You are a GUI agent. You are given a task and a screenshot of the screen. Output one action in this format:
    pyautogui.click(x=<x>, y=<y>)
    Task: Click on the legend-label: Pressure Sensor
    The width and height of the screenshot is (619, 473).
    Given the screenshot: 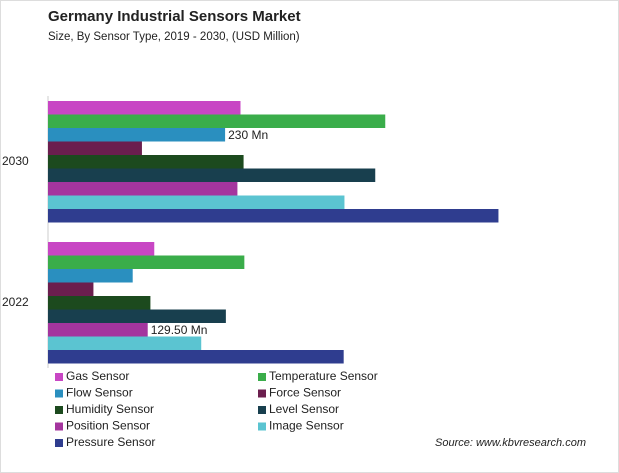 What is the action you would take?
    pyautogui.click(x=110, y=442)
    